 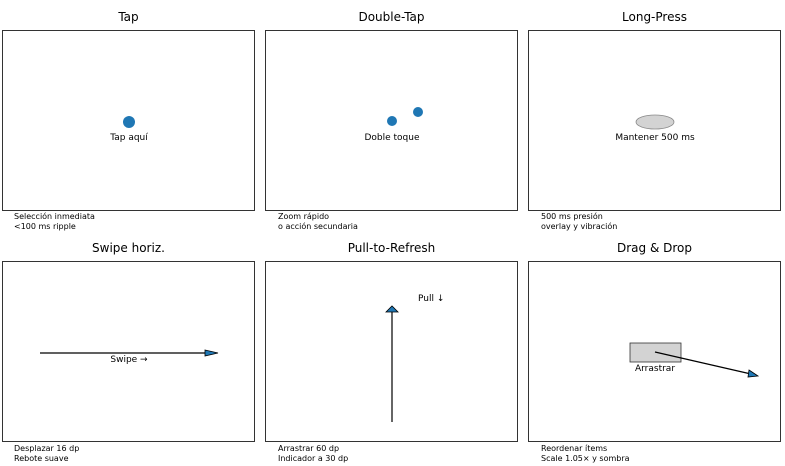 I want to click on long-press-area, so click(x=655, y=122).